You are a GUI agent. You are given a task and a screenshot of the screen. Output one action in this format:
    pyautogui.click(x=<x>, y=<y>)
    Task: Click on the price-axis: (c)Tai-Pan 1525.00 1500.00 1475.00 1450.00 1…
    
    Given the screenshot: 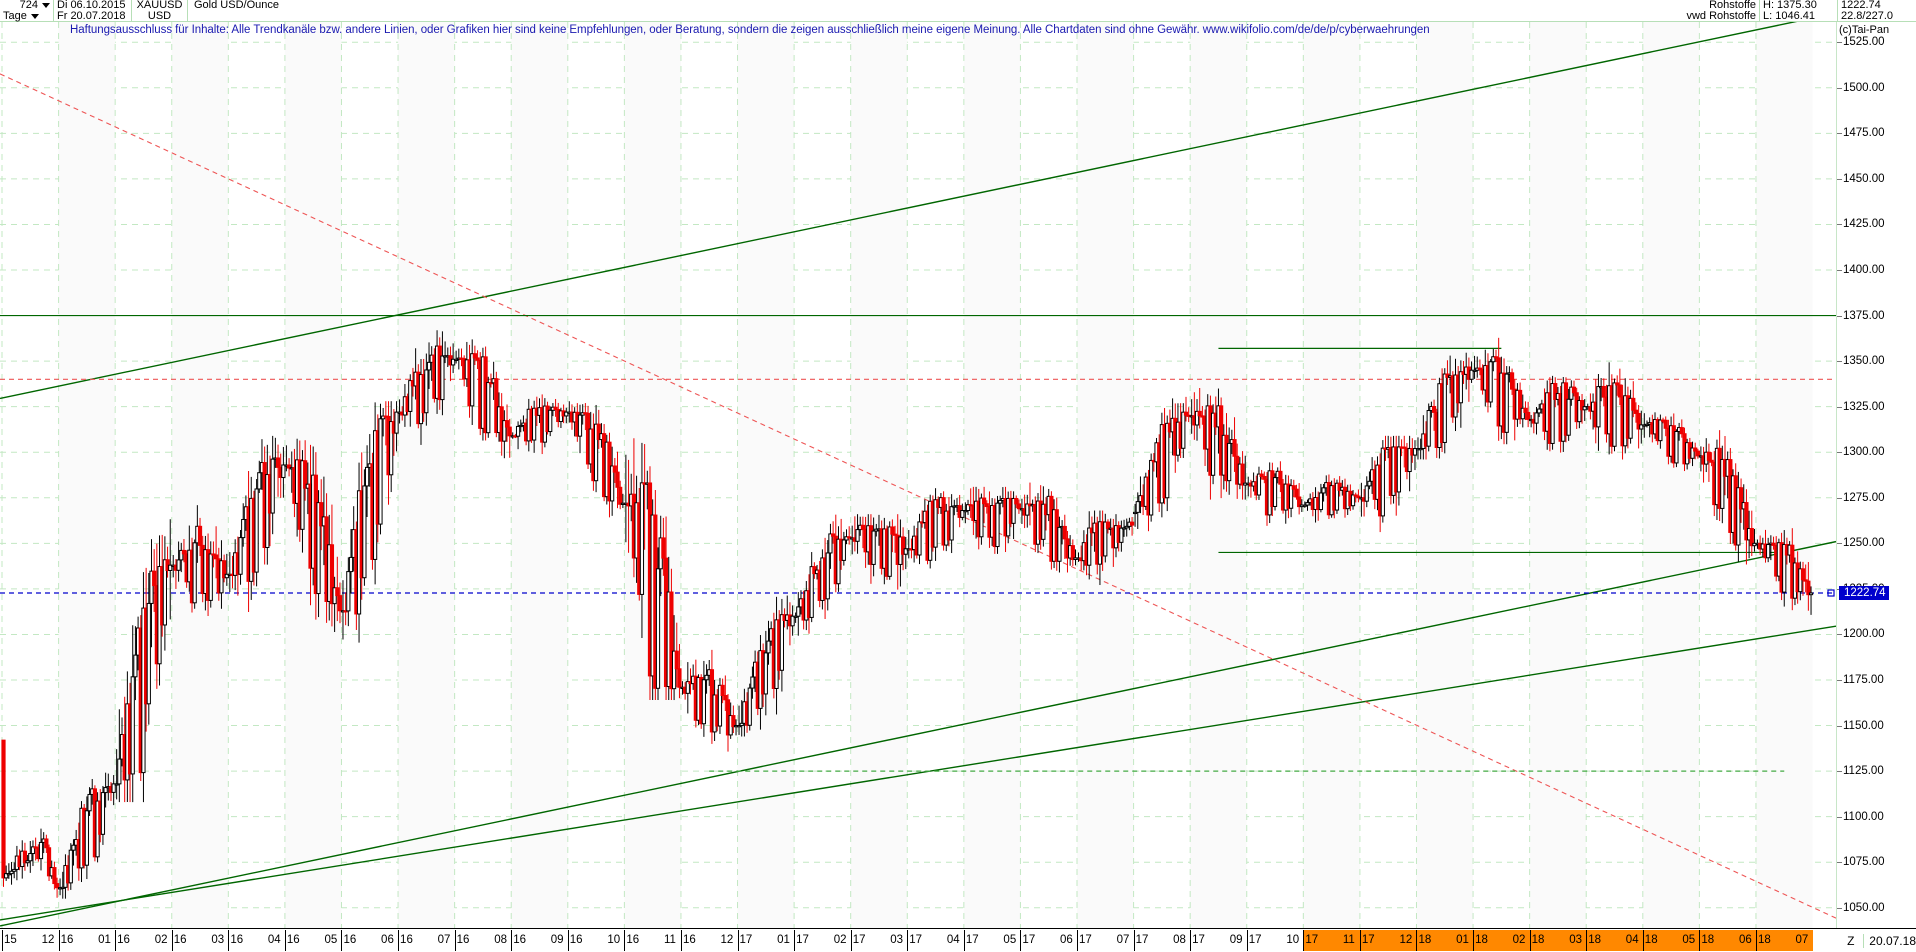 What is the action you would take?
    pyautogui.click(x=1876, y=475)
    